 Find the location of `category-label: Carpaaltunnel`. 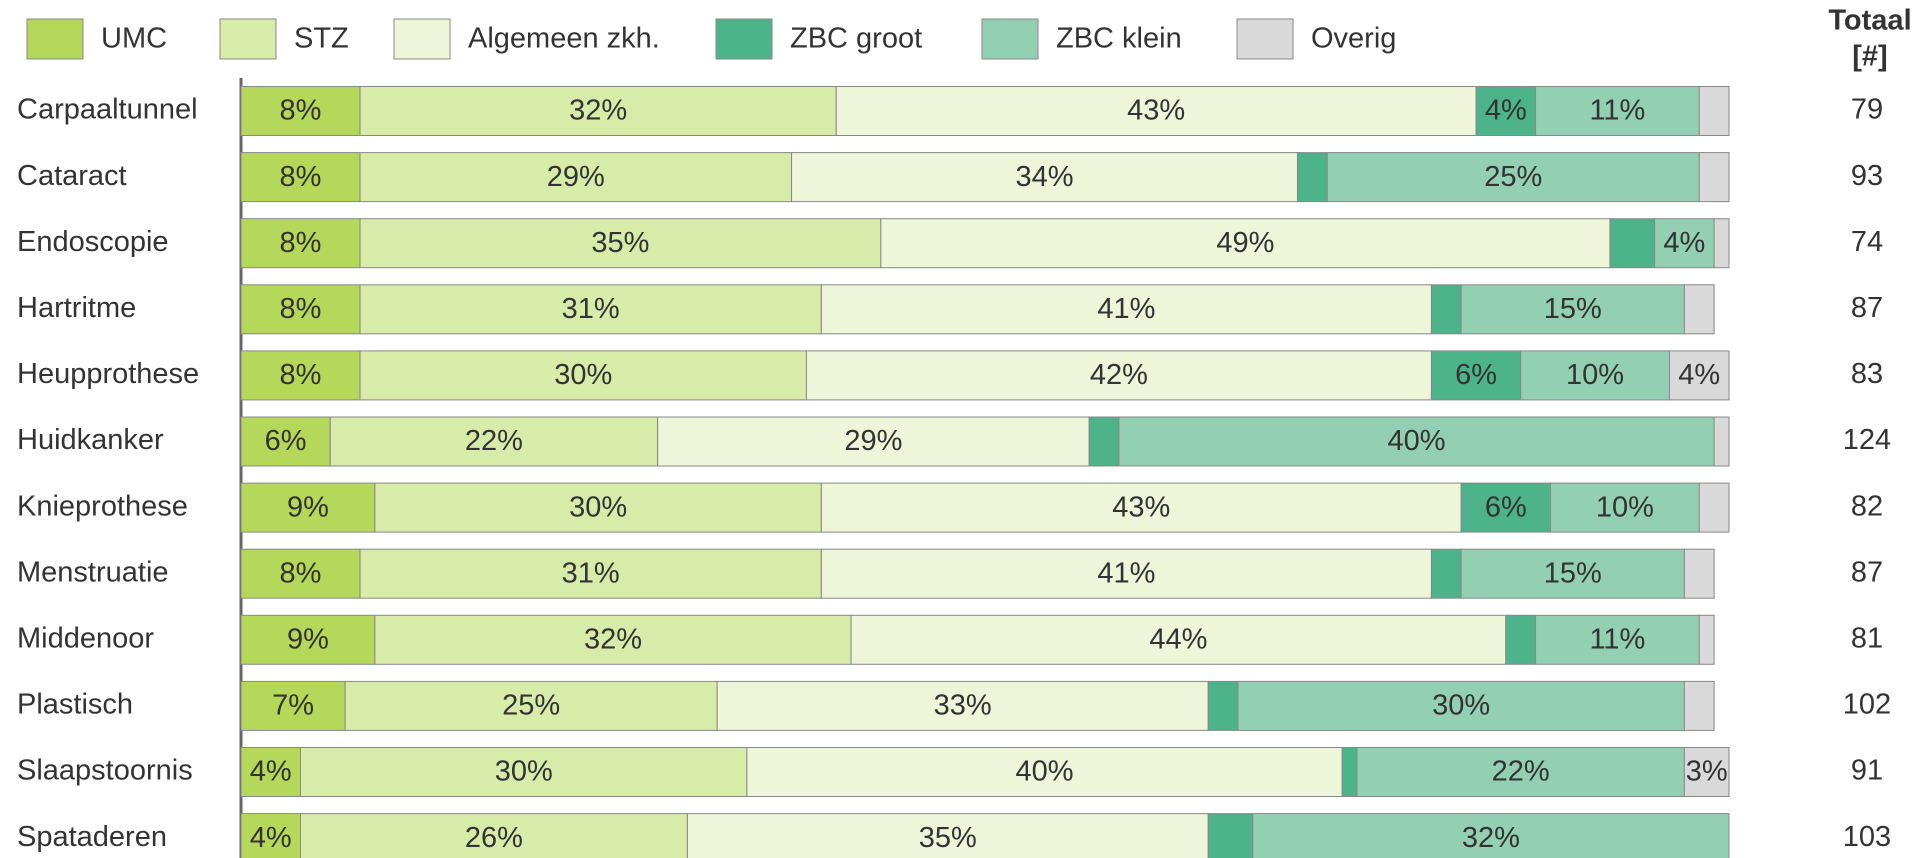

category-label: Carpaaltunnel is located at coordinates (107, 110).